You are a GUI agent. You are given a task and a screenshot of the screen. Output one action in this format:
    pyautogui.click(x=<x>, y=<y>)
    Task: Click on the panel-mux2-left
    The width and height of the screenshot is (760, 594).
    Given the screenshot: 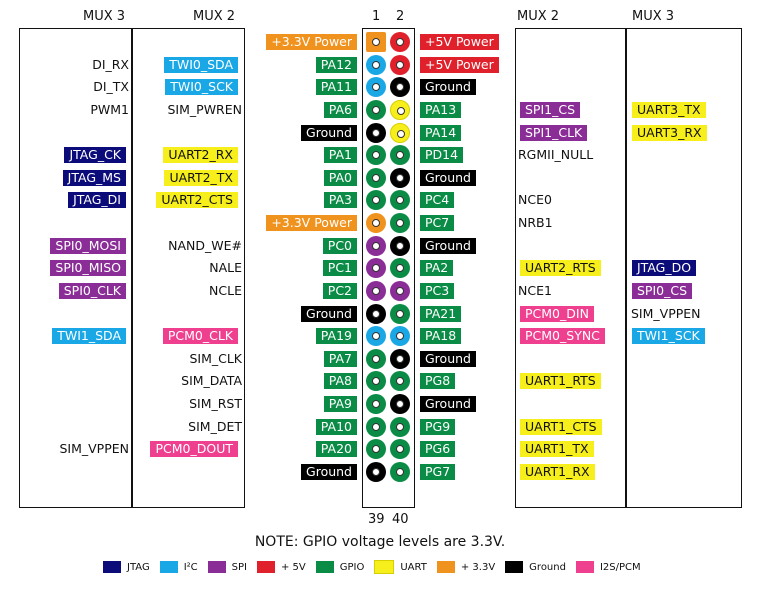 What is the action you would take?
    pyautogui.click(x=188, y=268)
    